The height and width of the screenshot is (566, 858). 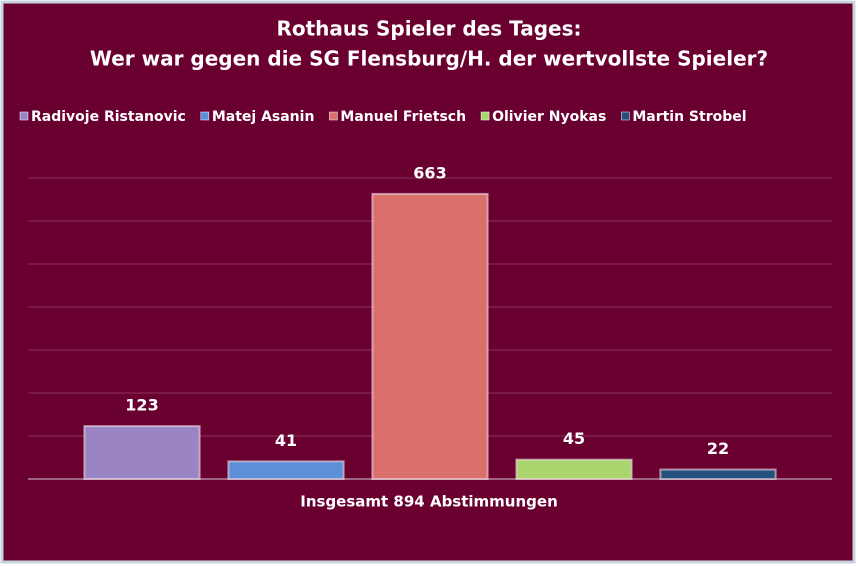 What do you see at coordinates (549, 117) in the screenshot?
I see `legend-label: Olivier Nyokas` at bounding box center [549, 117].